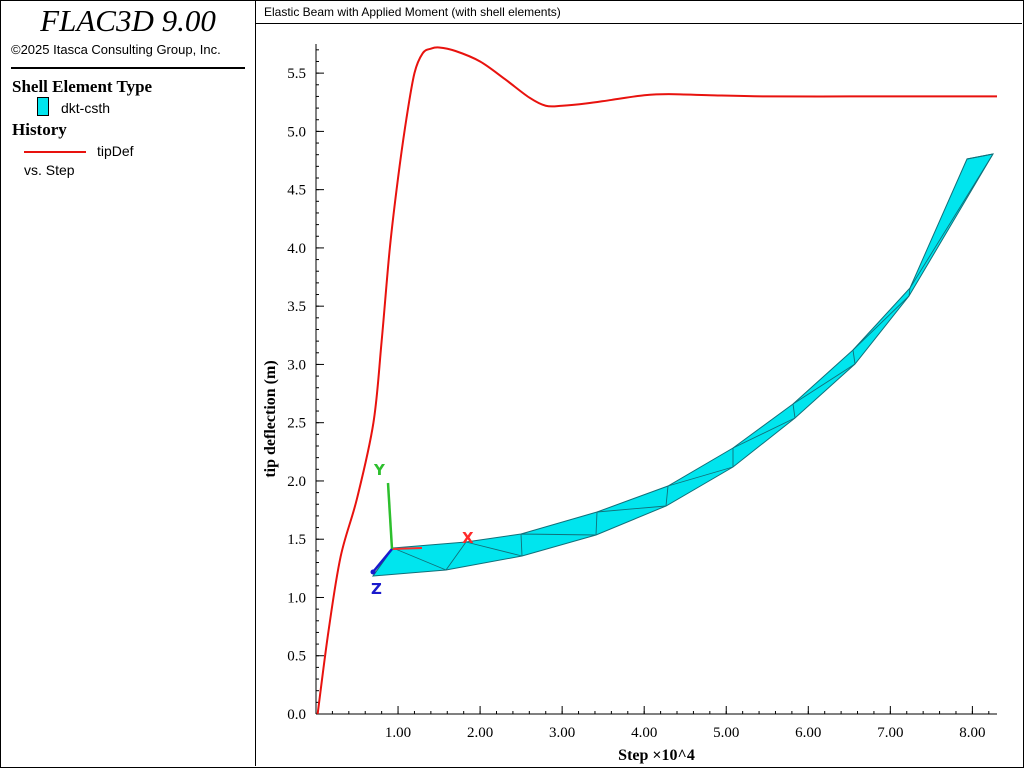 This screenshot has width=1024, height=768. I want to click on y-tick-label: 0.0, so click(296, 715).